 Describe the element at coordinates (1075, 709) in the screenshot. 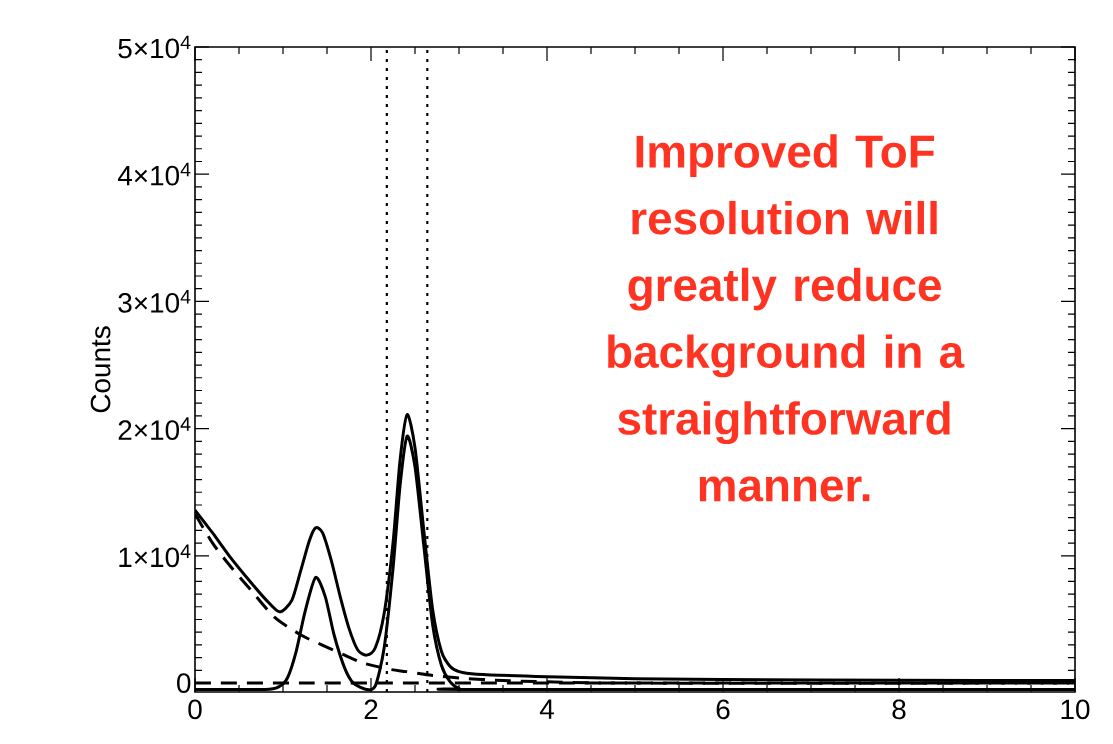

I see `x-tick-label: 10` at that location.